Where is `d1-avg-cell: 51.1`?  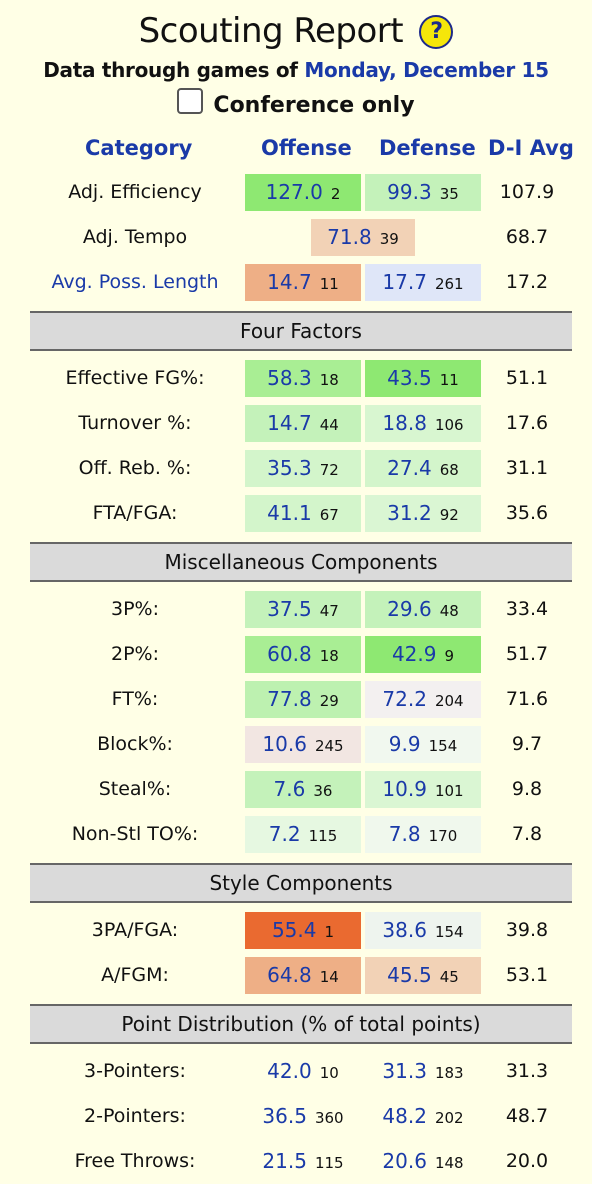
d1-avg-cell: 51.1 is located at coordinates (527, 378).